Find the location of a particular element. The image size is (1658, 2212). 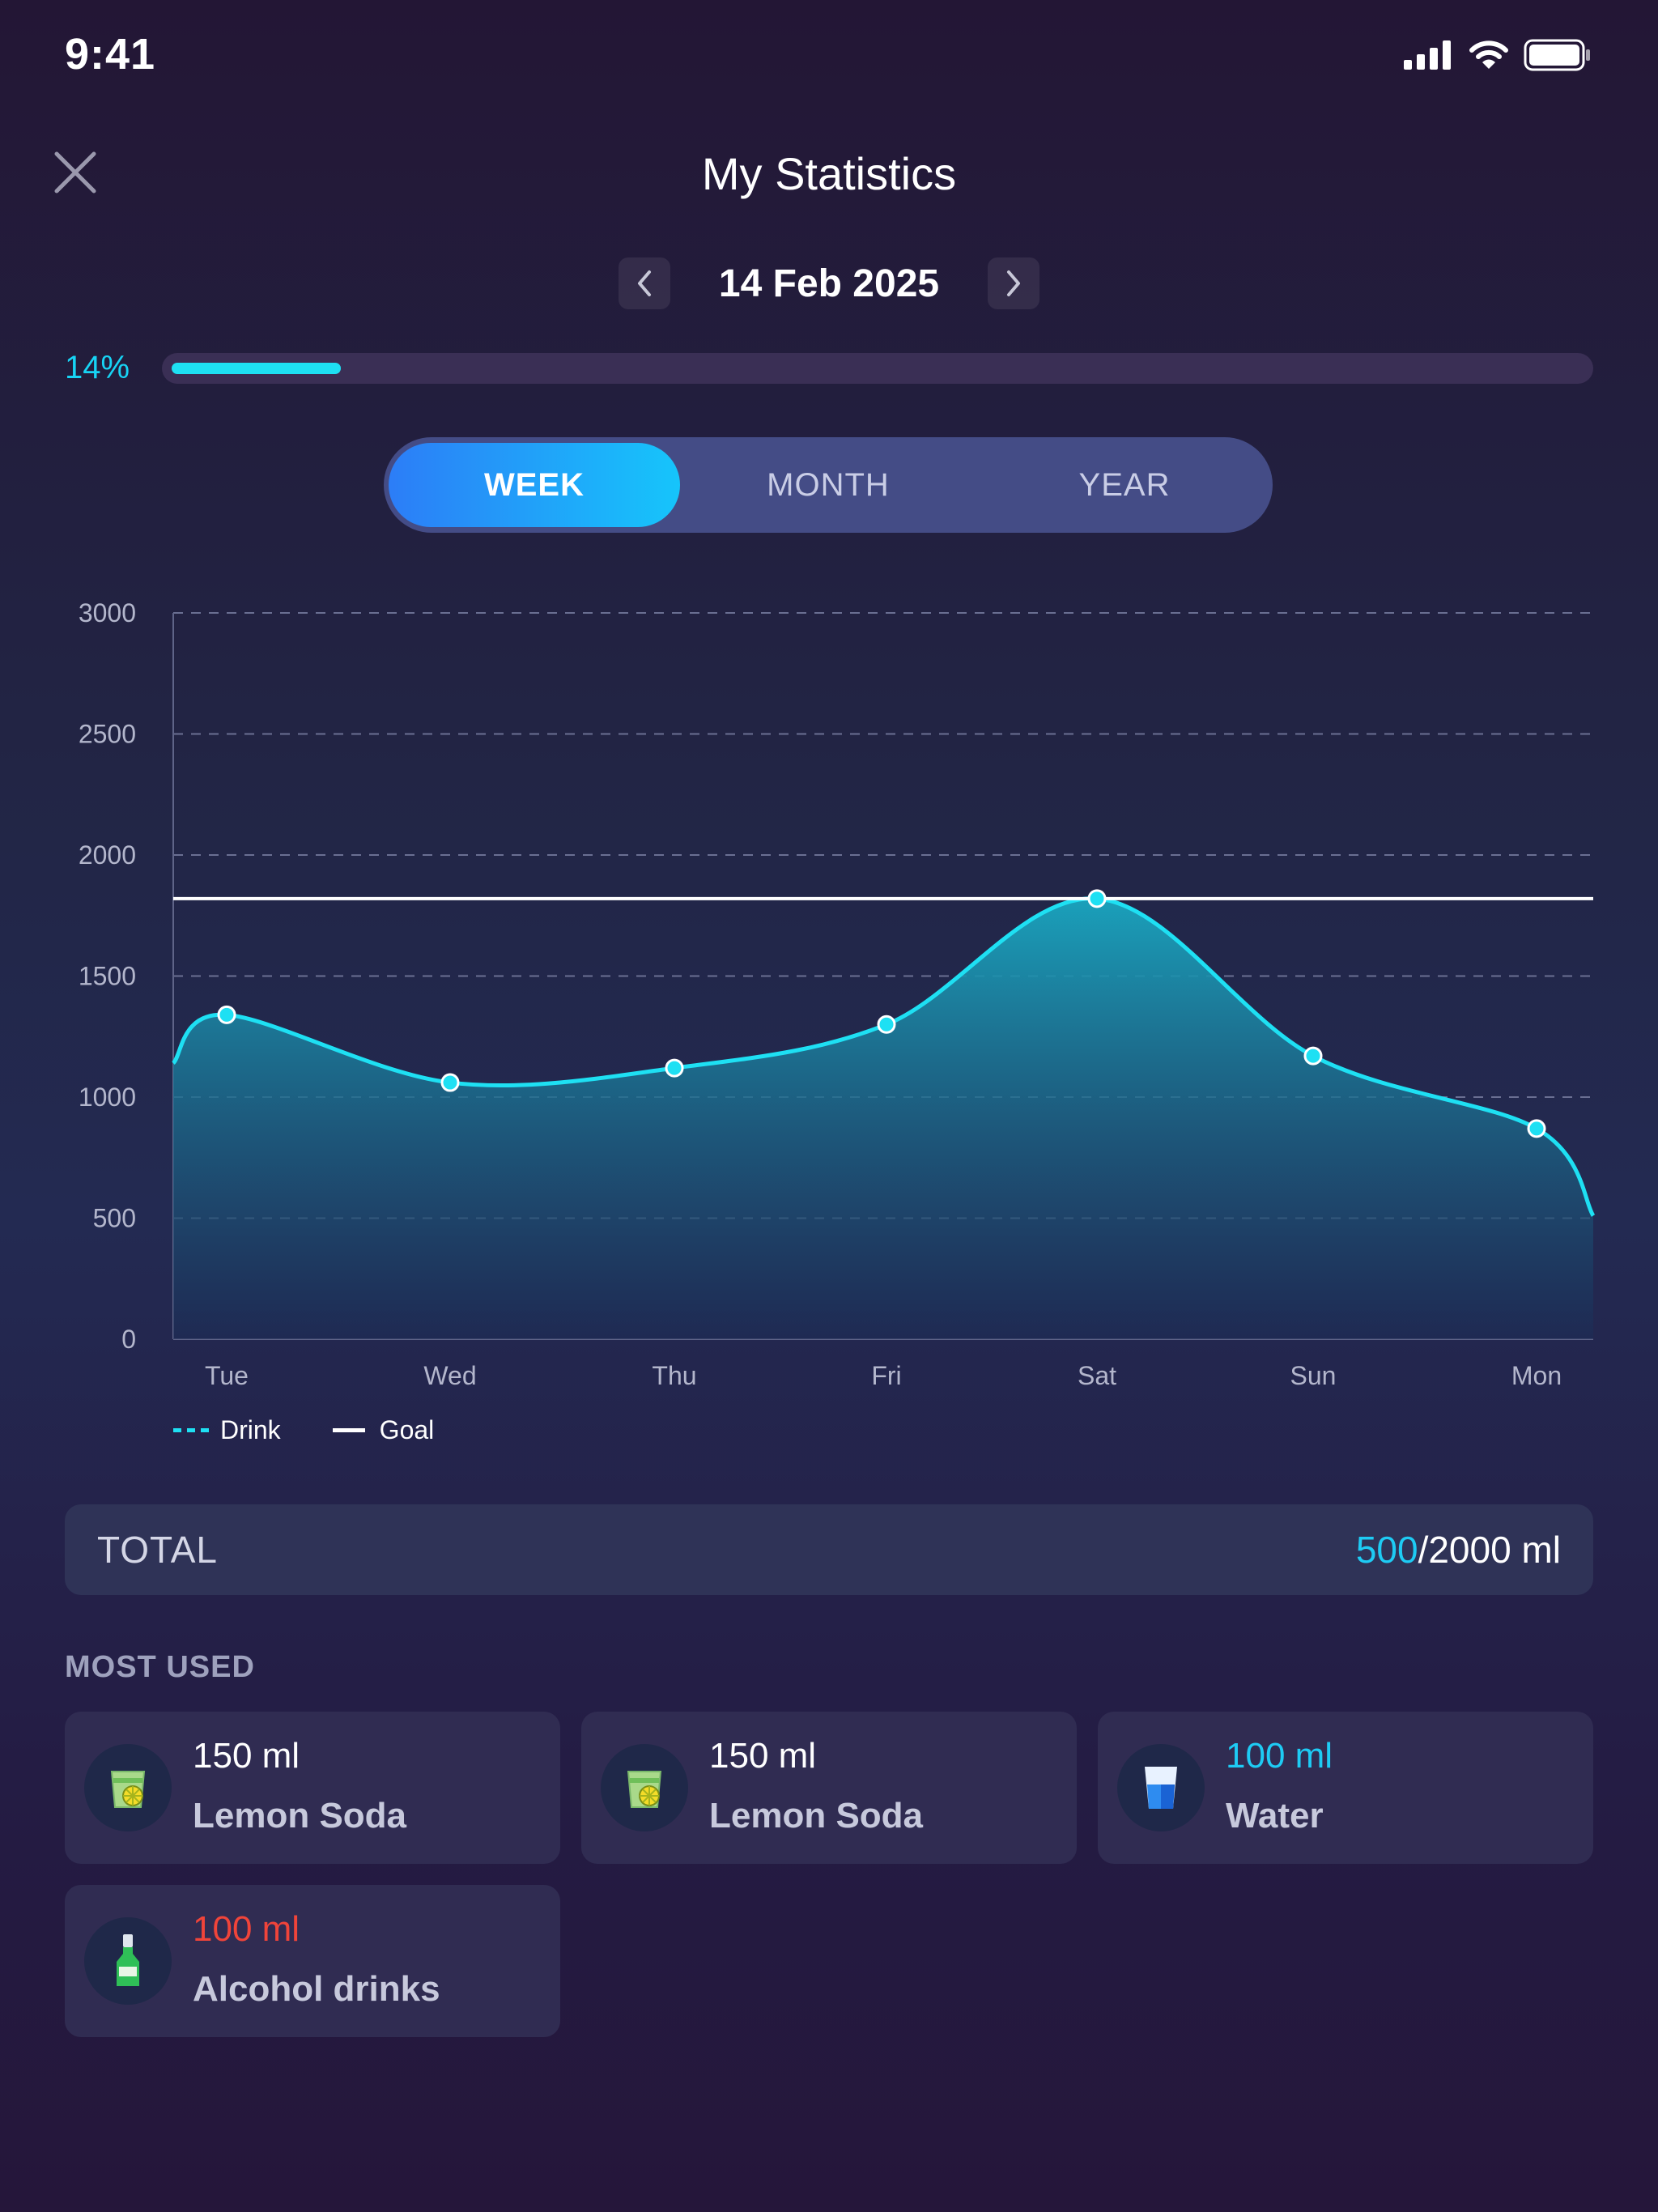

wifi-icon is located at coordinates (1488, 55).